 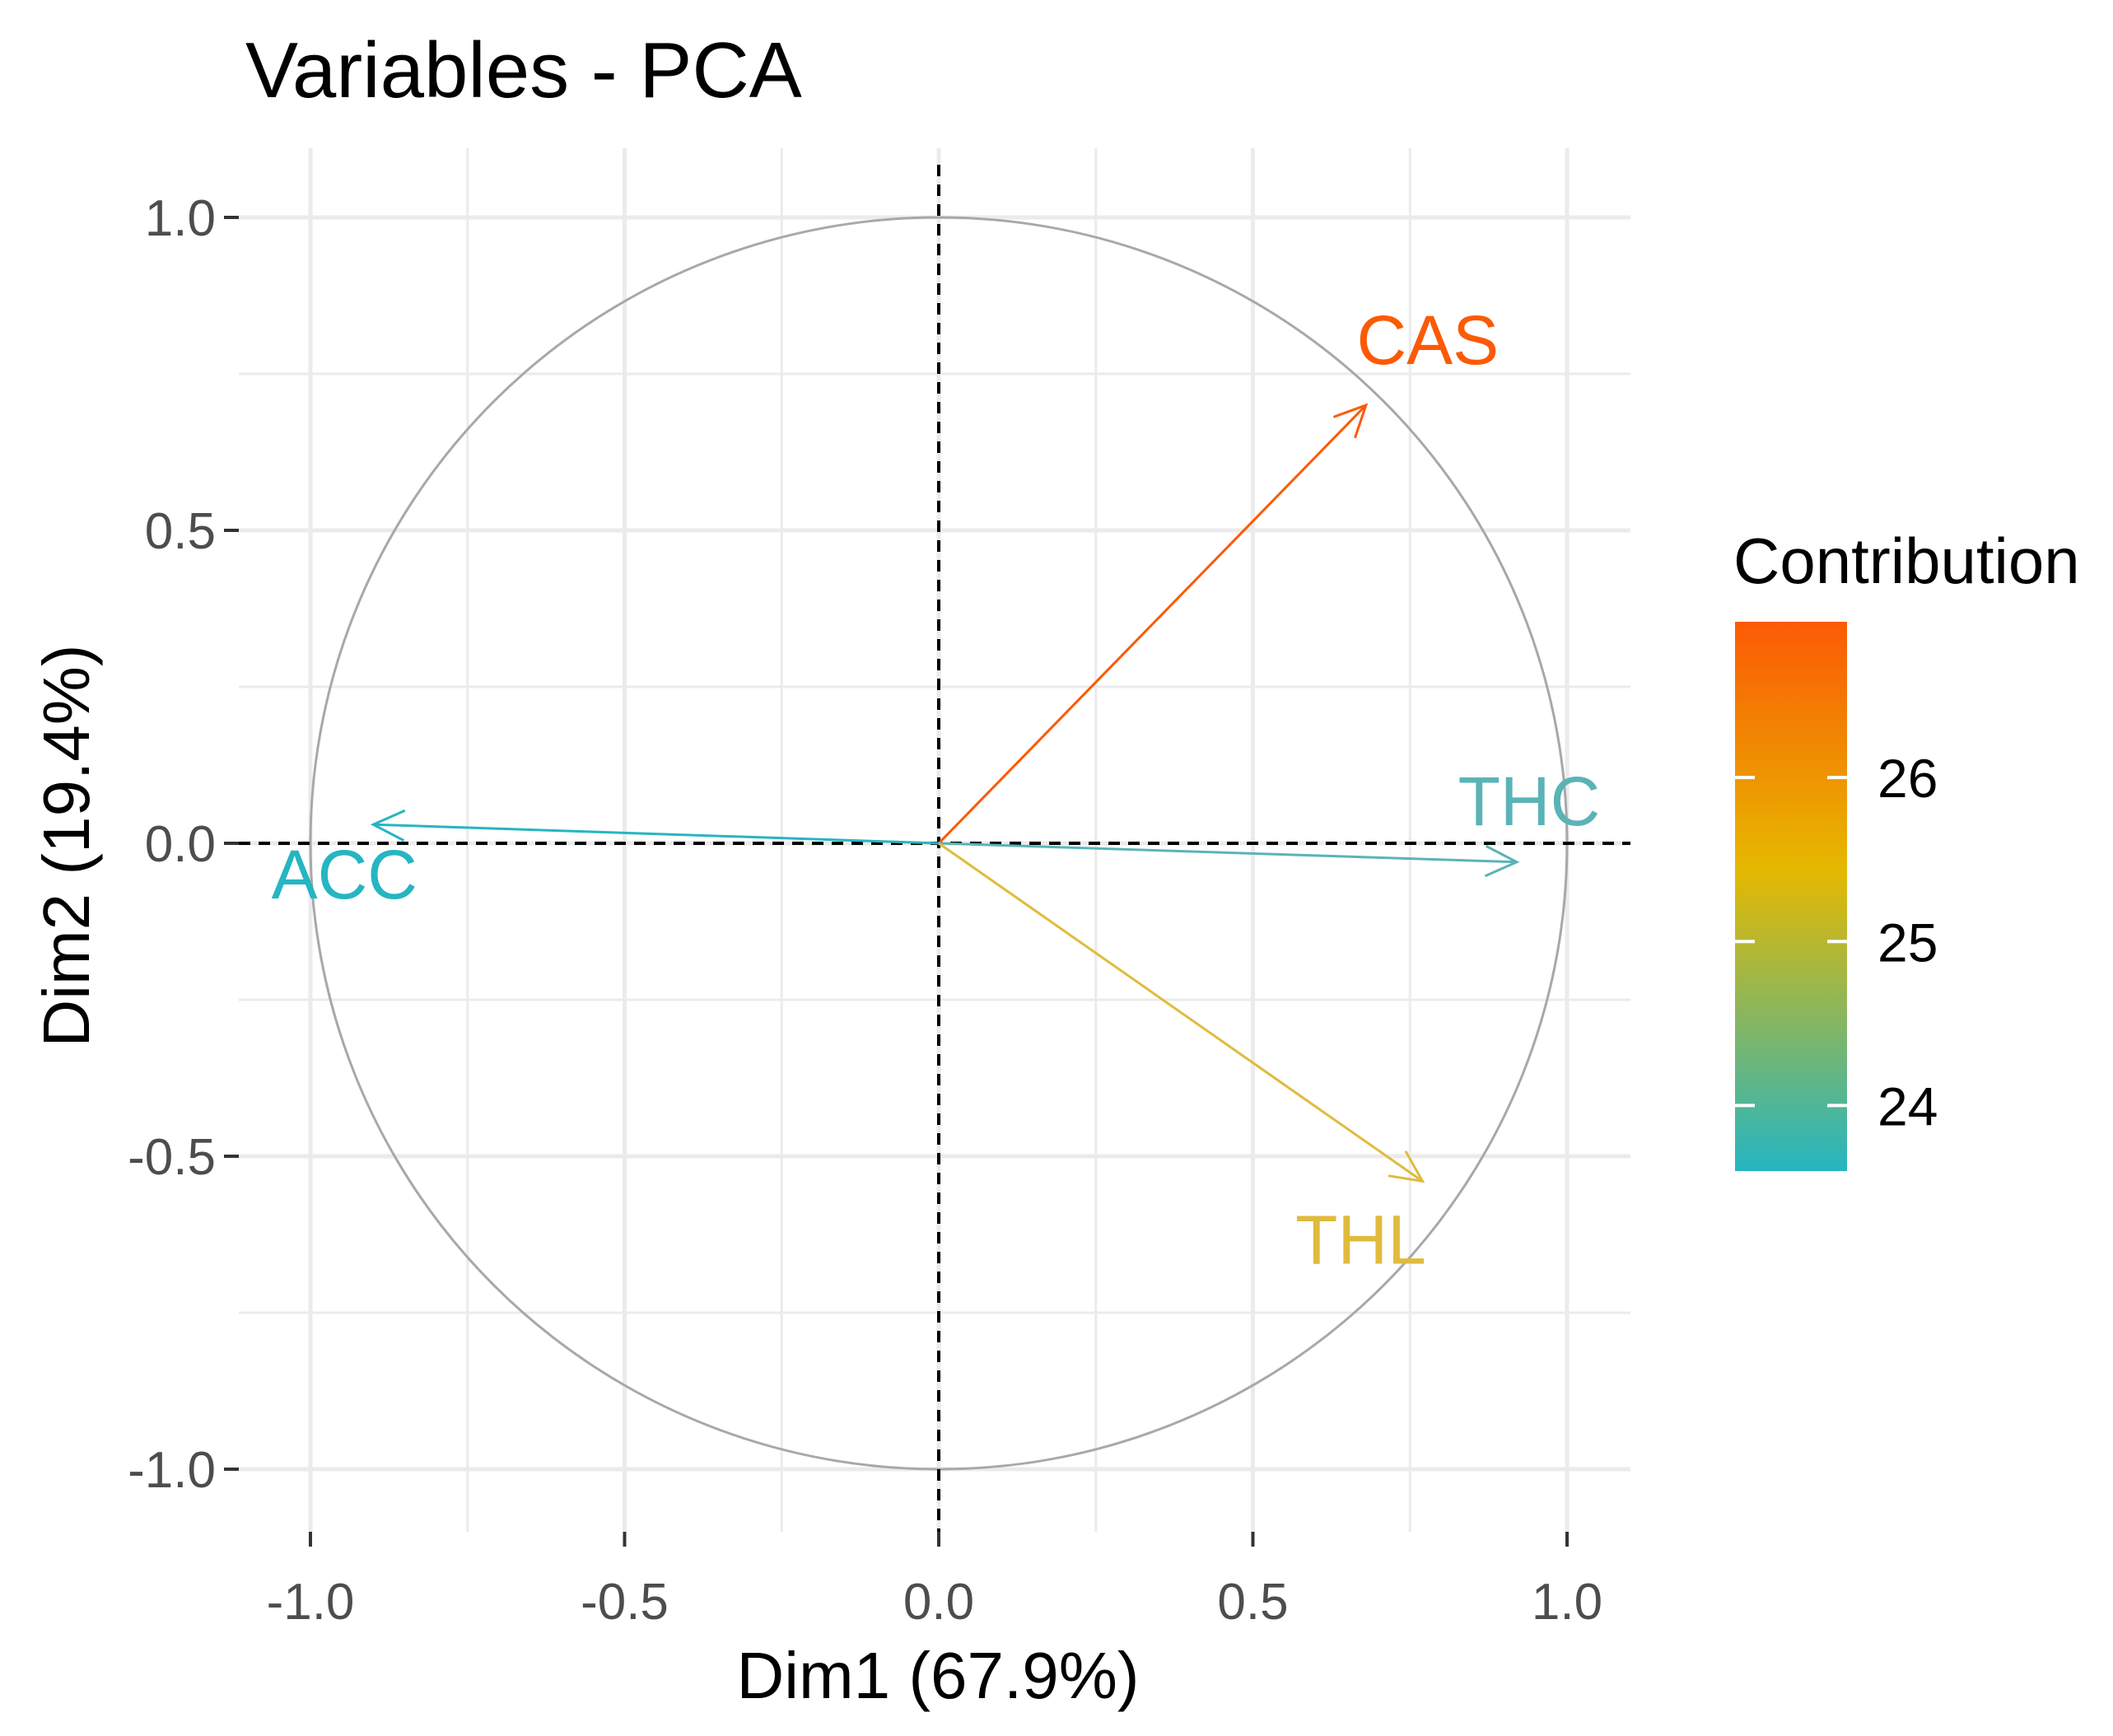 What do you see at coordinates (1908, 1106) in the screenshot?
I see `legend-tick-label: 24` at bounding box center [1908, 1106].